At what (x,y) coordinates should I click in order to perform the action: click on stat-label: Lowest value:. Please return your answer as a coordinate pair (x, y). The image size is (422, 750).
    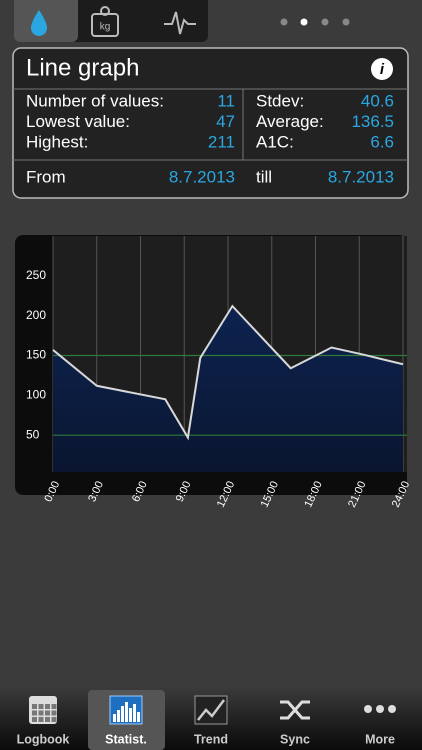
    Looking at the image, I should click on (78, 121).